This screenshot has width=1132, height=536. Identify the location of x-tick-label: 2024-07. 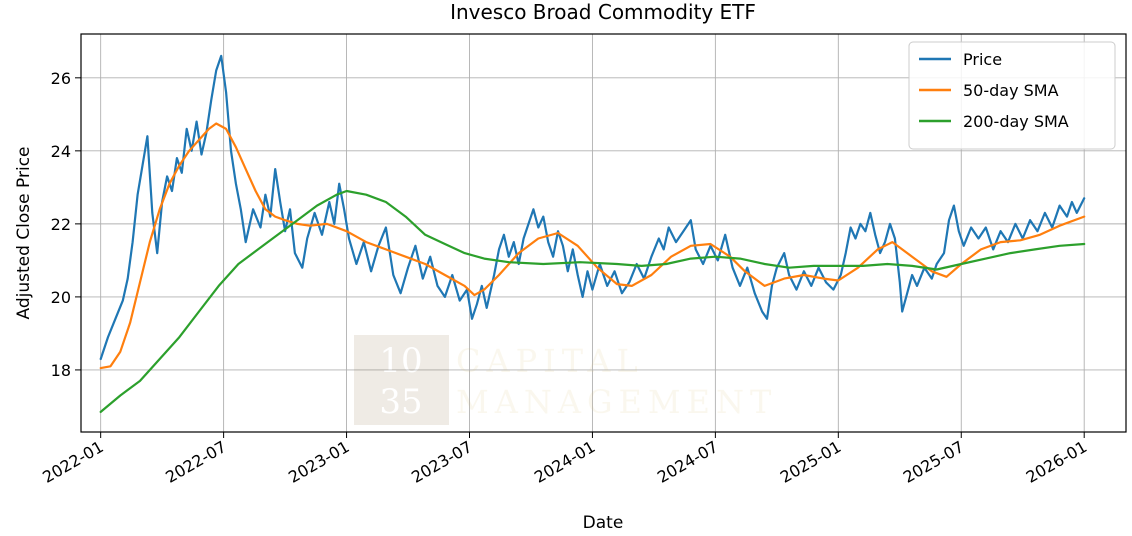
(687, 462).